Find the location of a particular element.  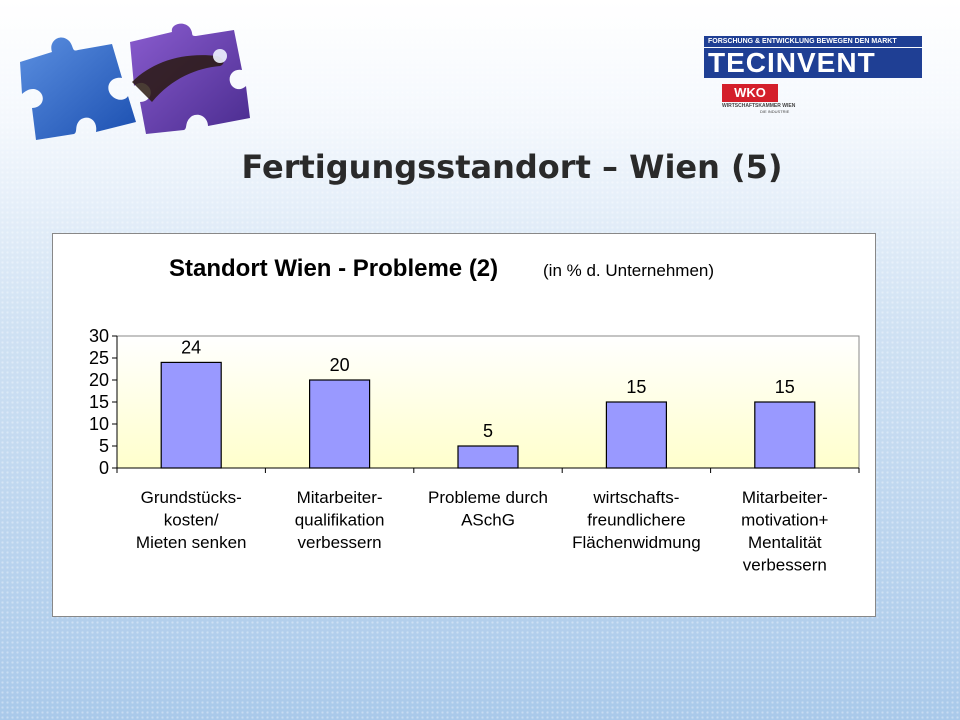

wko-logo: WKO is located at coordinates (750, 93).